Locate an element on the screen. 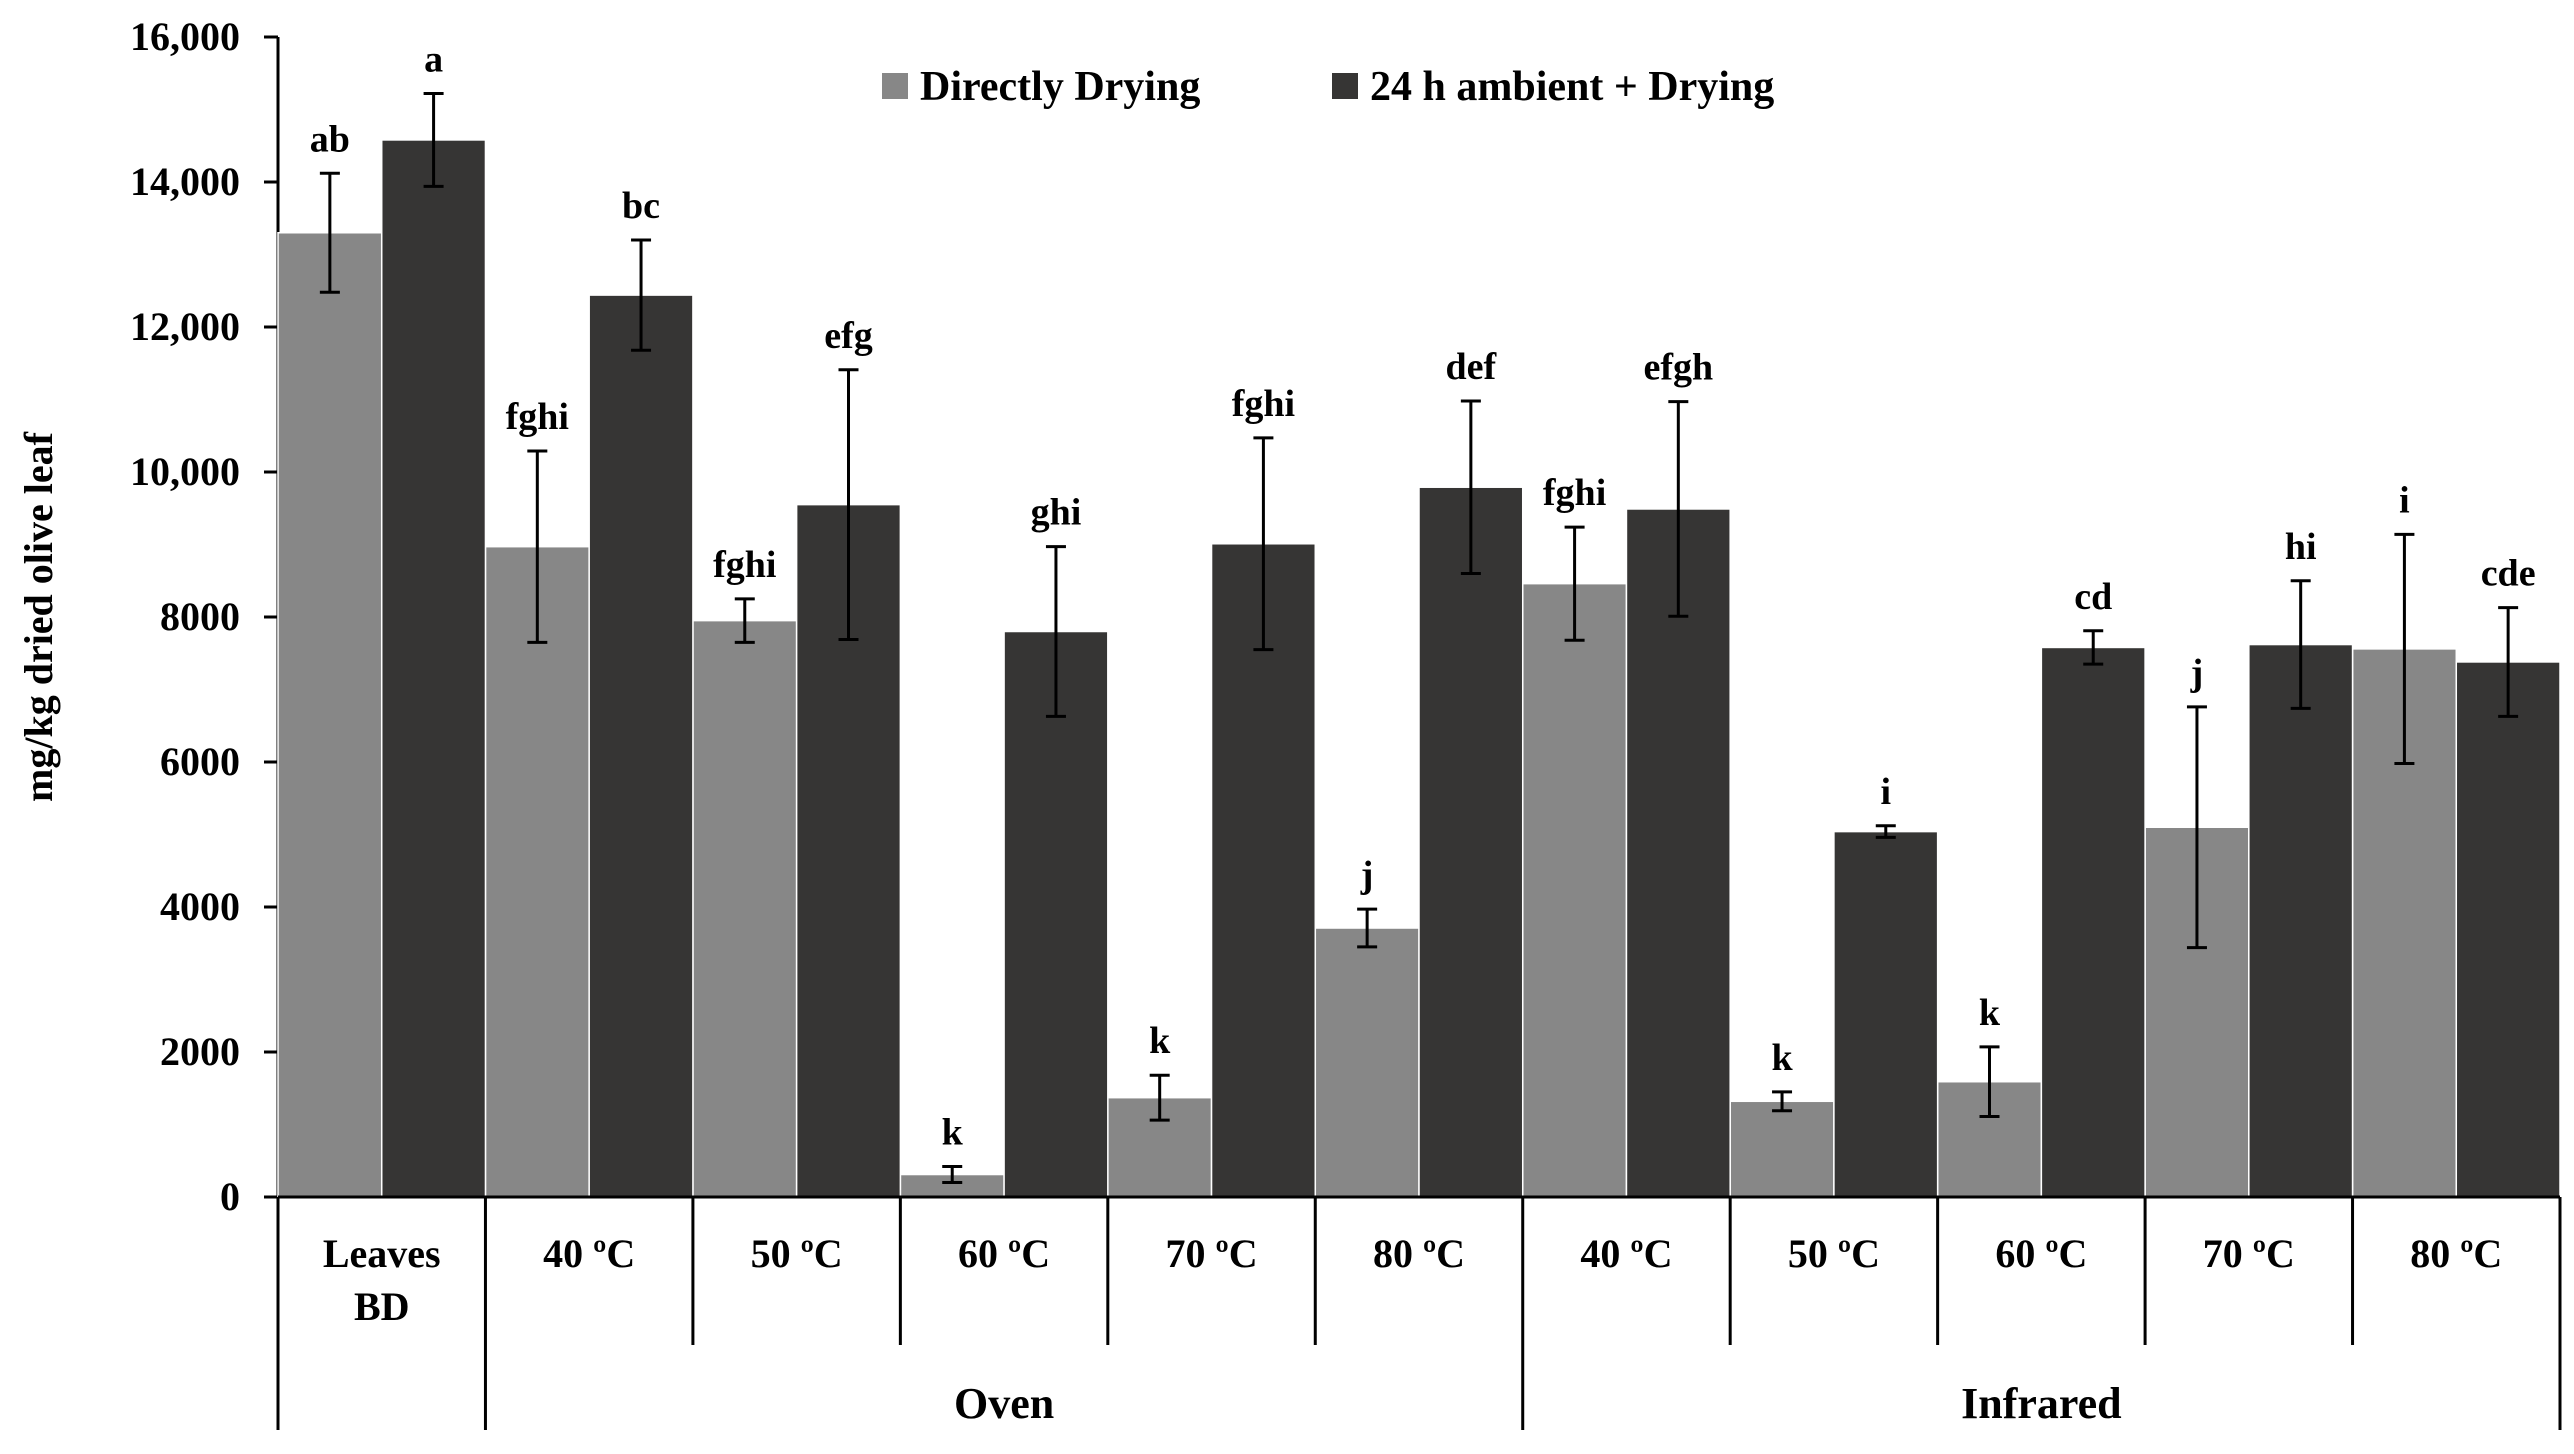 The image size is (2574, 1454). group-label: Infrared is located at coordinates (2041, 1403).